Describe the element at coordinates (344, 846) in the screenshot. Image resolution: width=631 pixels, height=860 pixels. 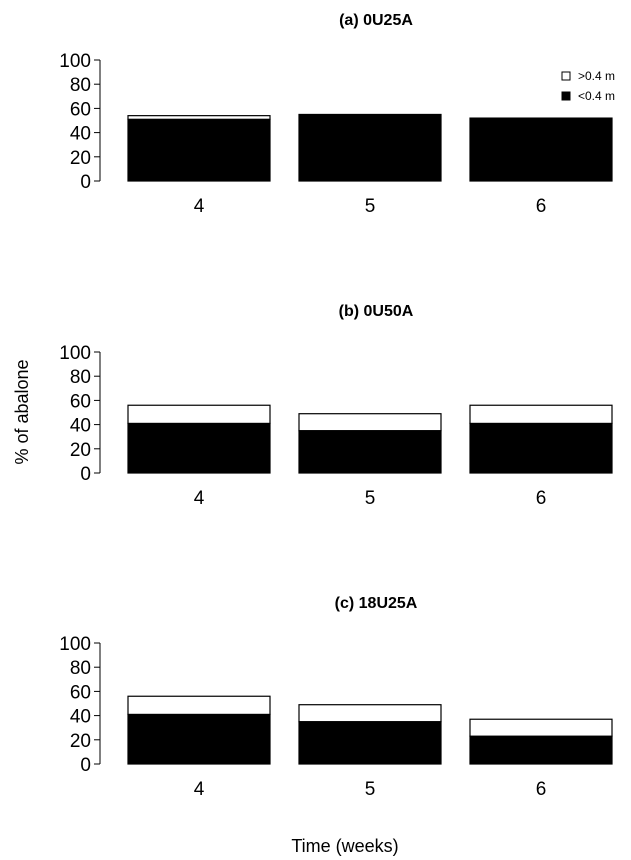
I see `x-axis-title: Time (weeks)` at that location.